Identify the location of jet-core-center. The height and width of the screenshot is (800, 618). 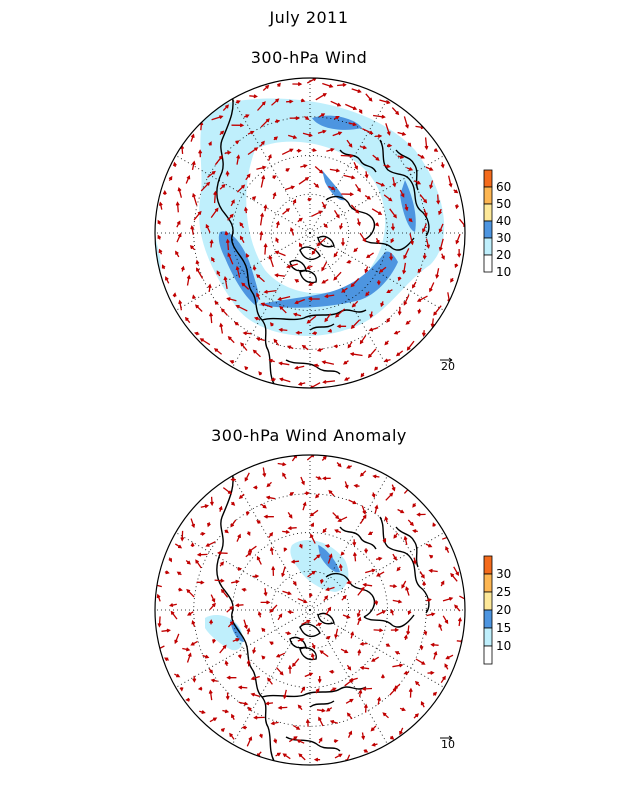
(333, 185).